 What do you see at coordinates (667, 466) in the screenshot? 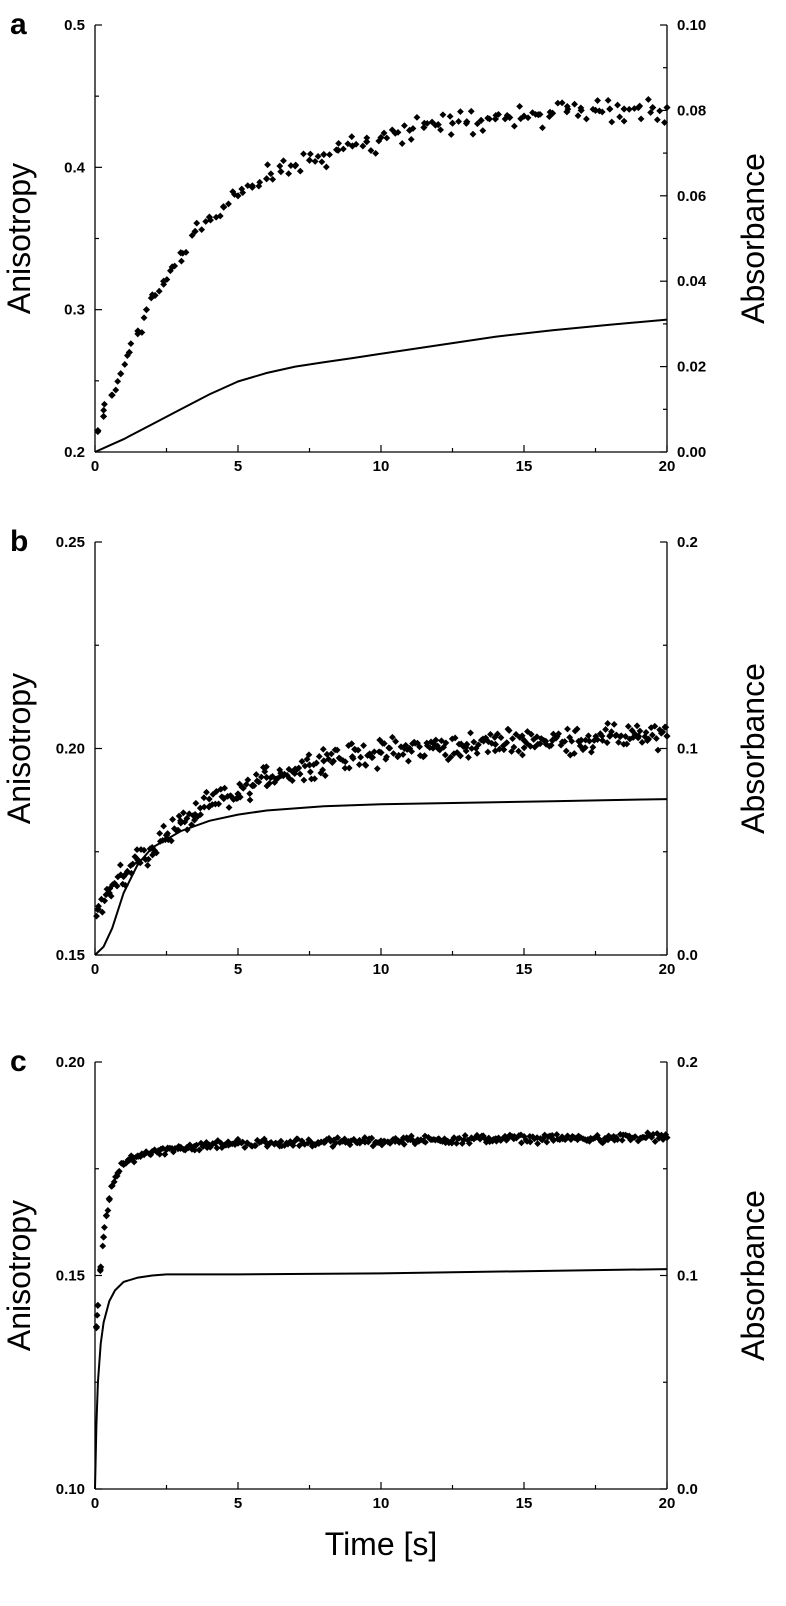
I see `x-tick-label: 20` at bounding box center [667, 466].